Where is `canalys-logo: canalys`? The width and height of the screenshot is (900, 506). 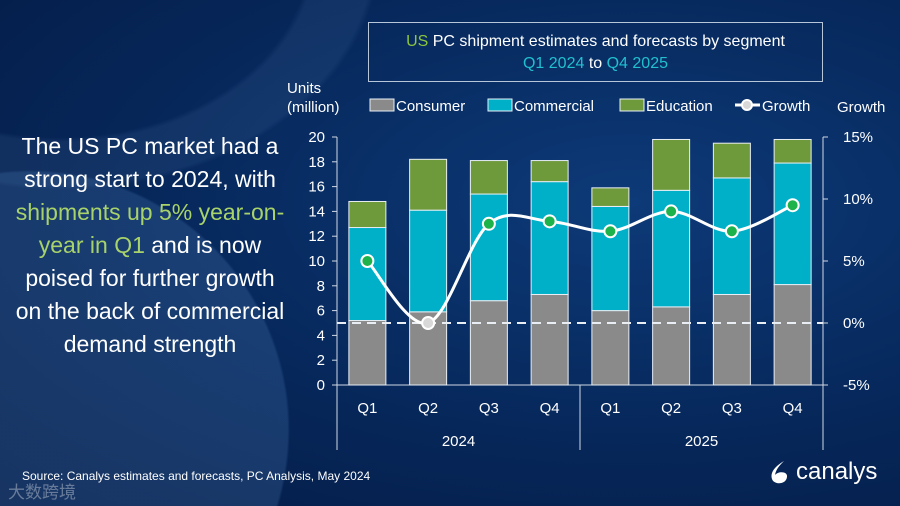
canalys-logo: canalys is located at coordinates (822, 472).